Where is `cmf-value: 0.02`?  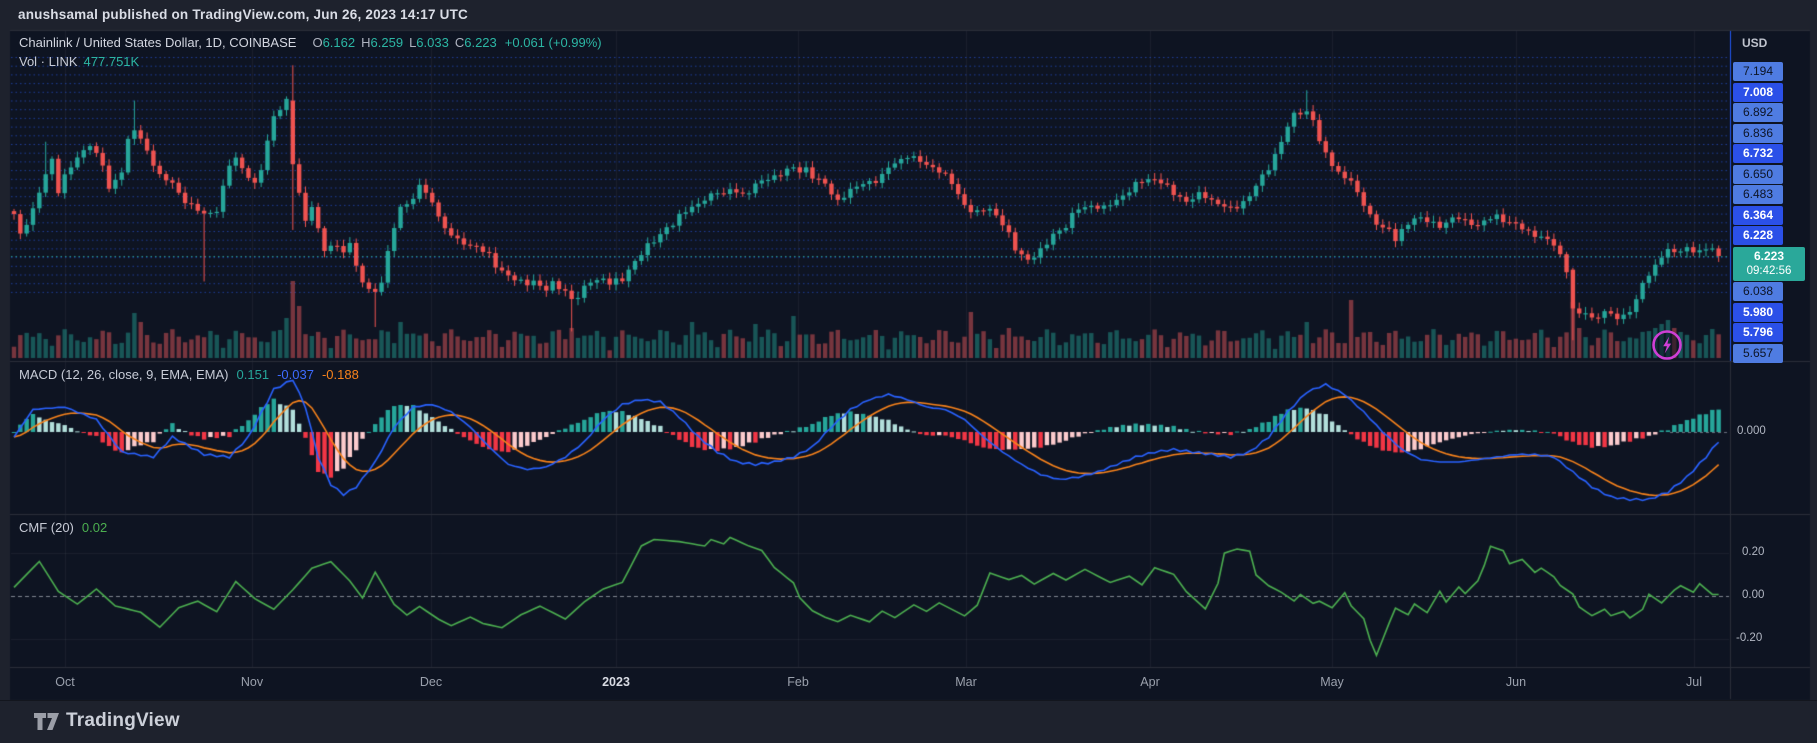
cmf-value: 0.02 is located at coordinates (94, 527).